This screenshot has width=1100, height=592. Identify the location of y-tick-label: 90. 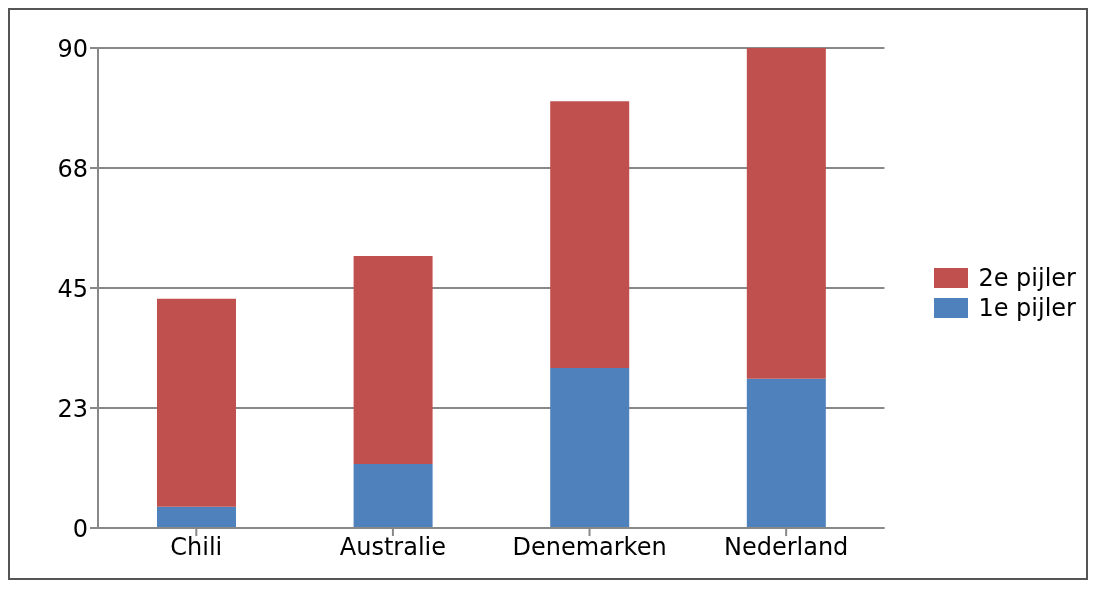
(72, 48).